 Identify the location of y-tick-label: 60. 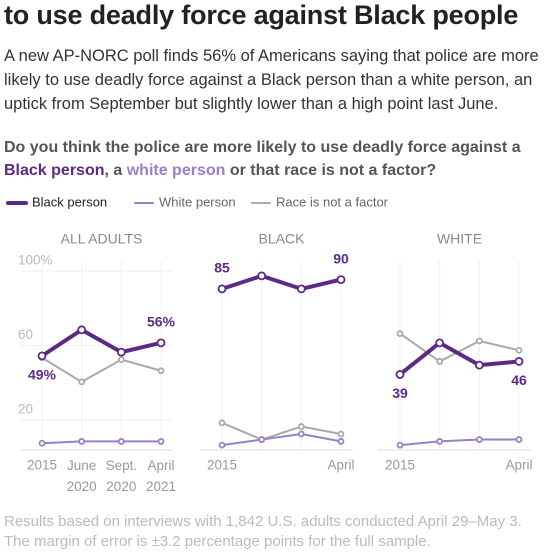
(25, 334).